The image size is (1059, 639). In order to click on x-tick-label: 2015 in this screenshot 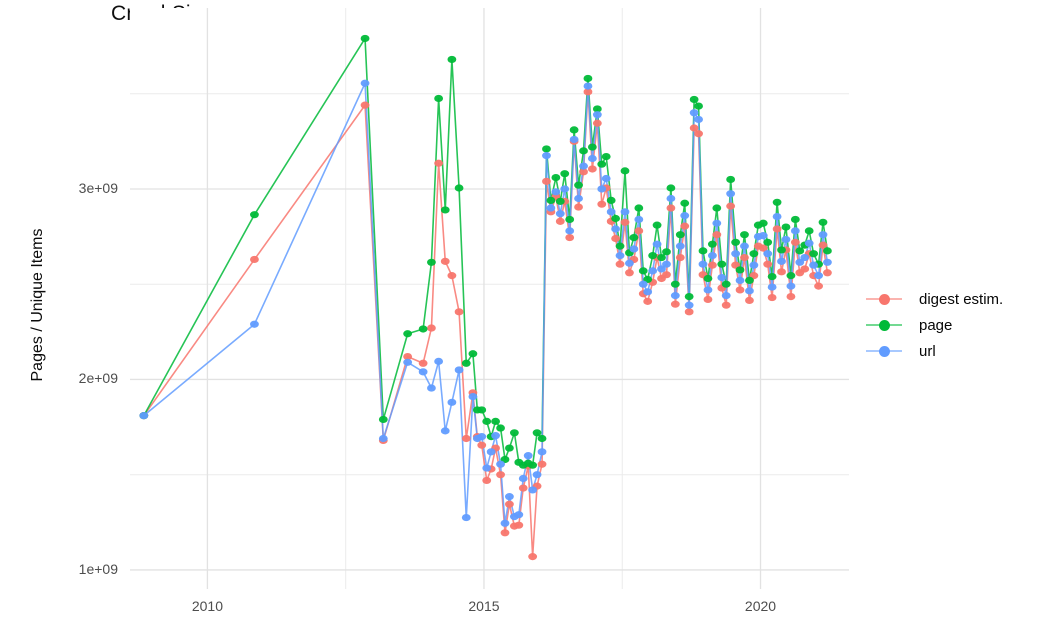, I will do `click(484, 606)`.